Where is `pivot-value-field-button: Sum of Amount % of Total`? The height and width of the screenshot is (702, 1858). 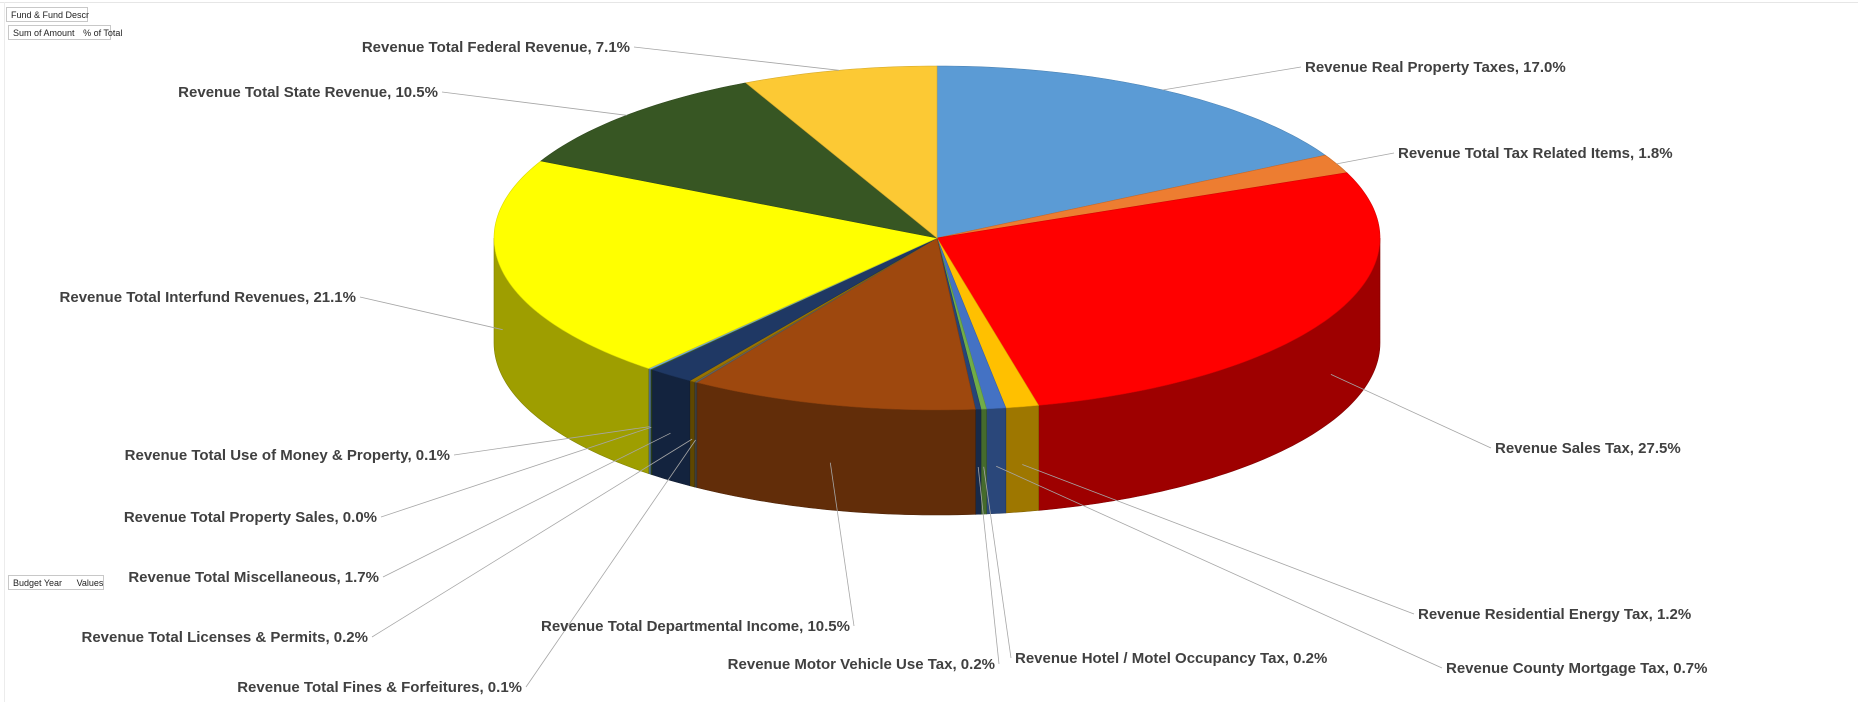
pivot-value-field-button: Sum of Amount % of Total is located at coordinates (65, 32).